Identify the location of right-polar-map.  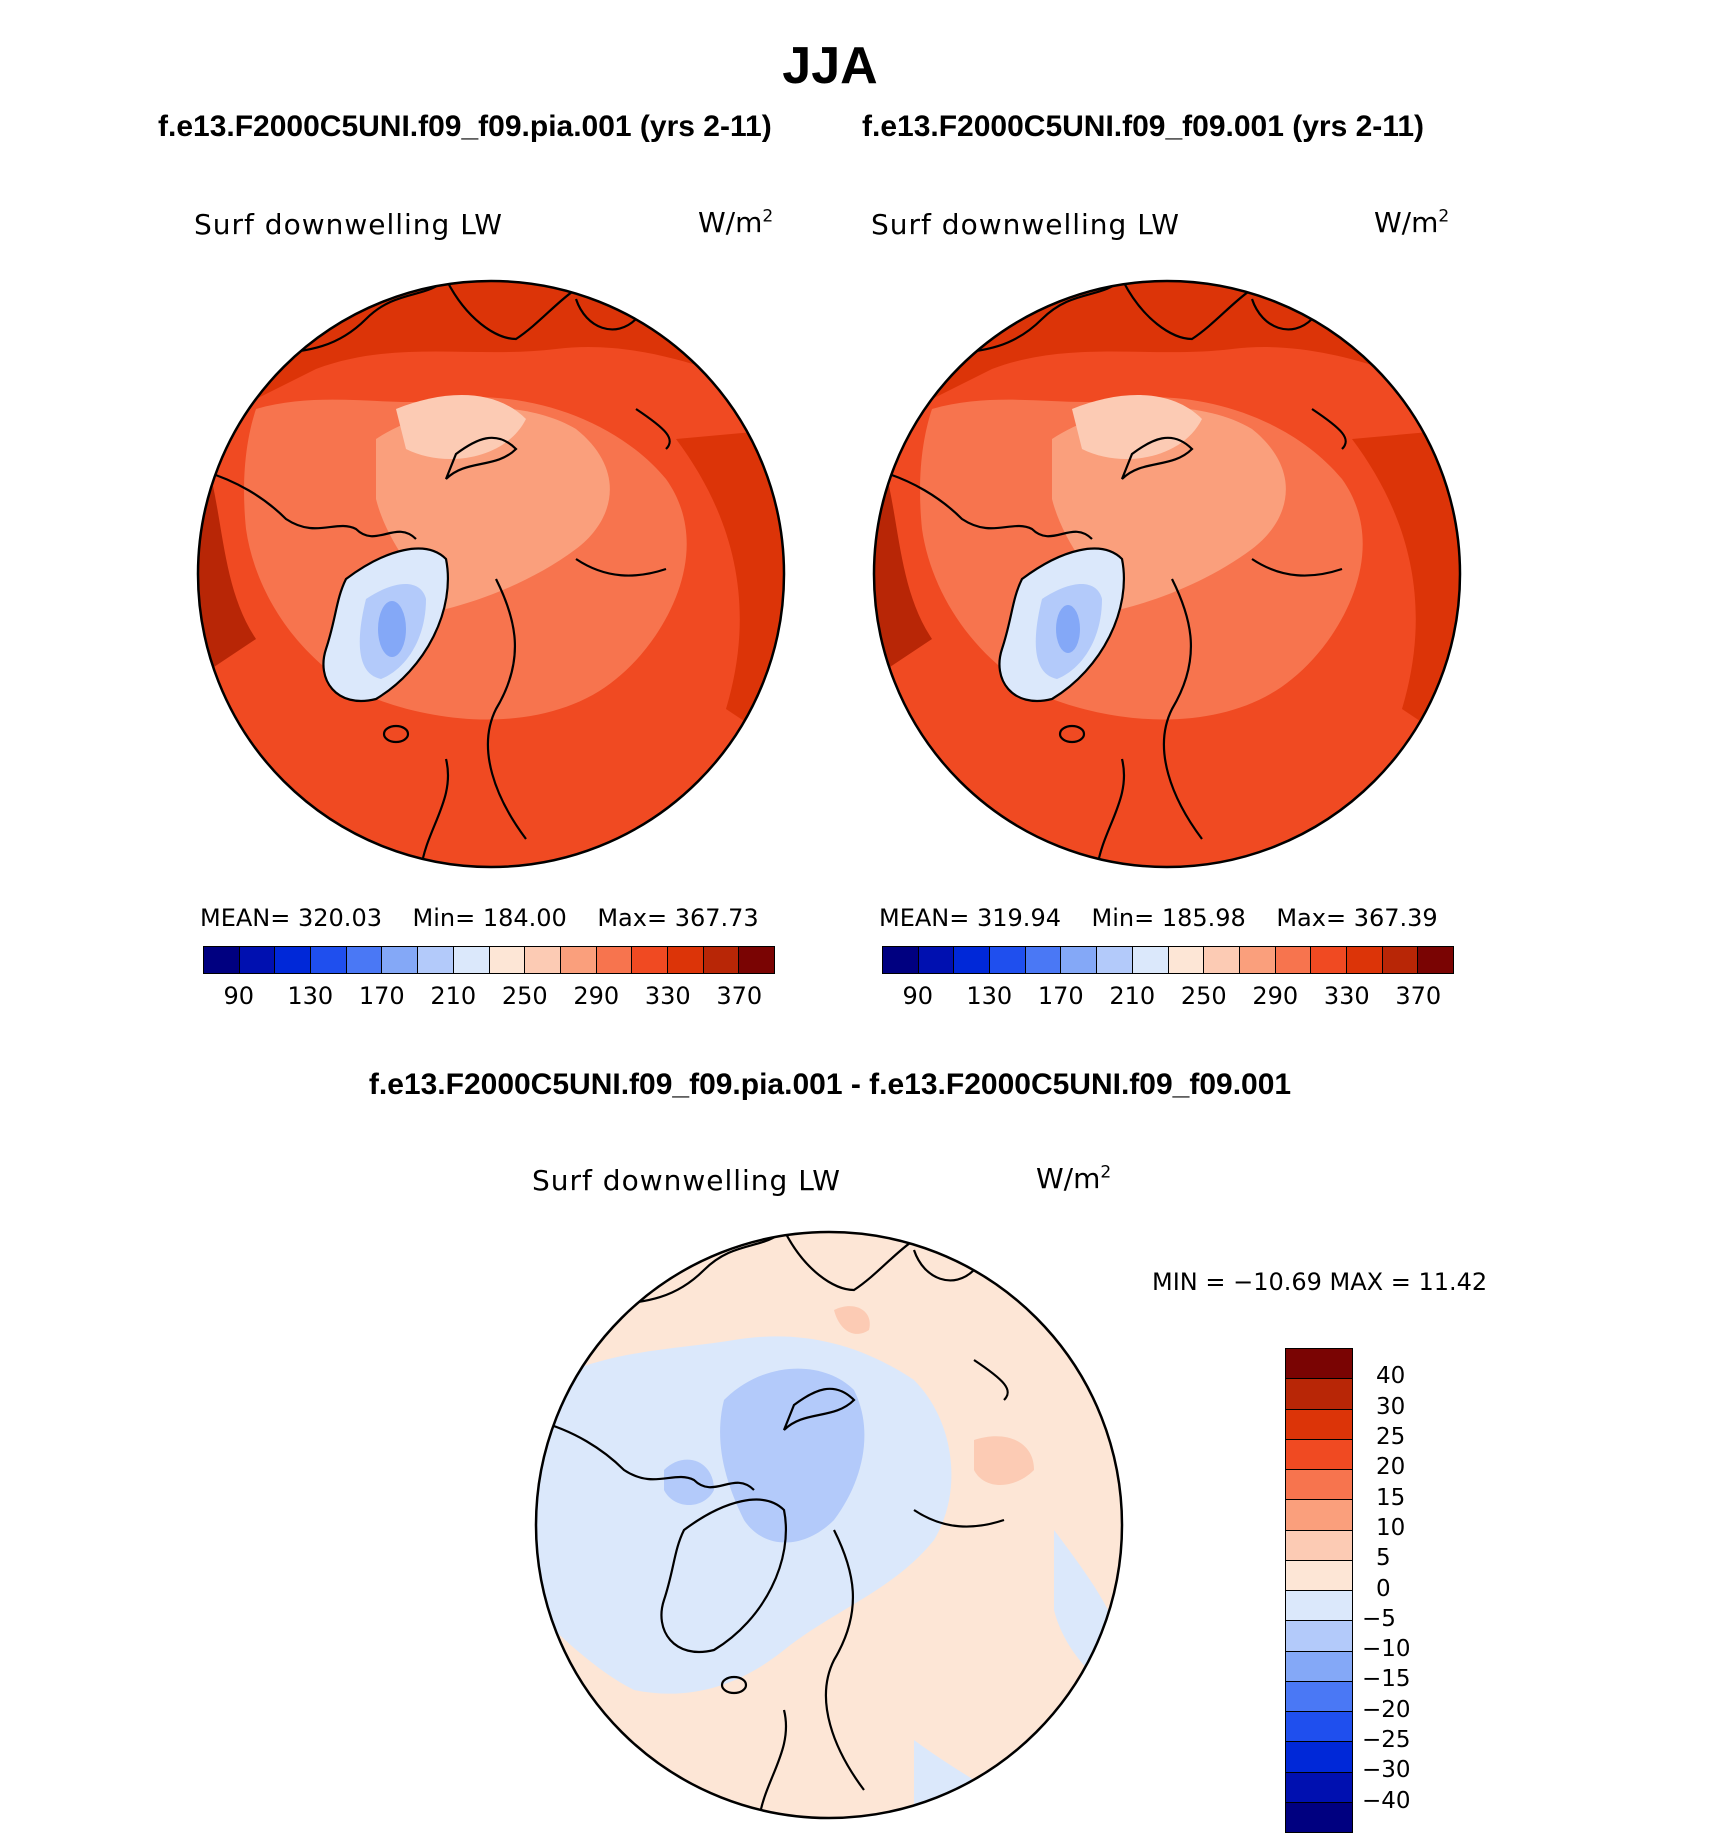
(1167, 574).